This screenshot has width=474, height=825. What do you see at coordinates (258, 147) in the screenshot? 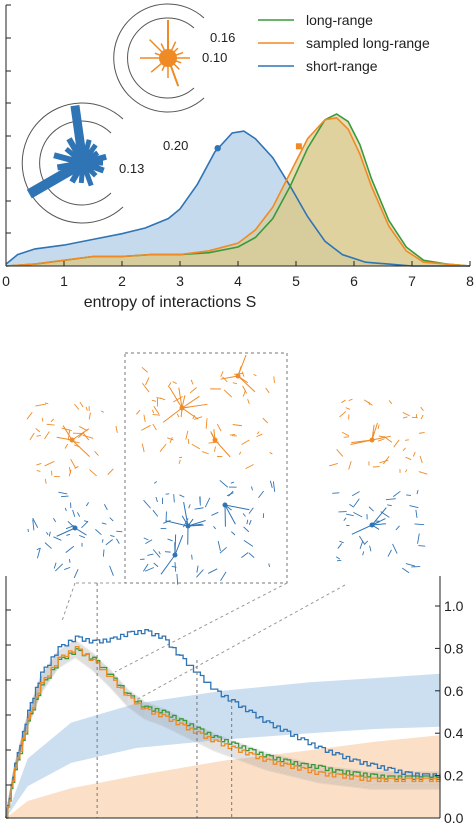
I see `density-markers` at bounding box center [258, 147].